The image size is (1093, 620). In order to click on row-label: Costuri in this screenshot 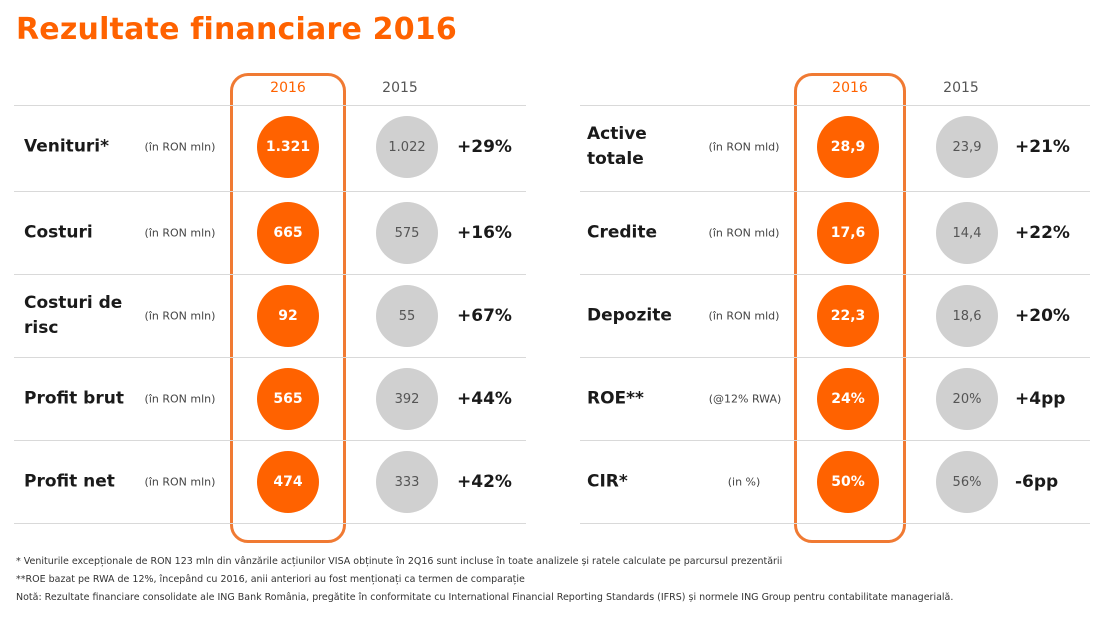, I will do `click(58, 232)`.